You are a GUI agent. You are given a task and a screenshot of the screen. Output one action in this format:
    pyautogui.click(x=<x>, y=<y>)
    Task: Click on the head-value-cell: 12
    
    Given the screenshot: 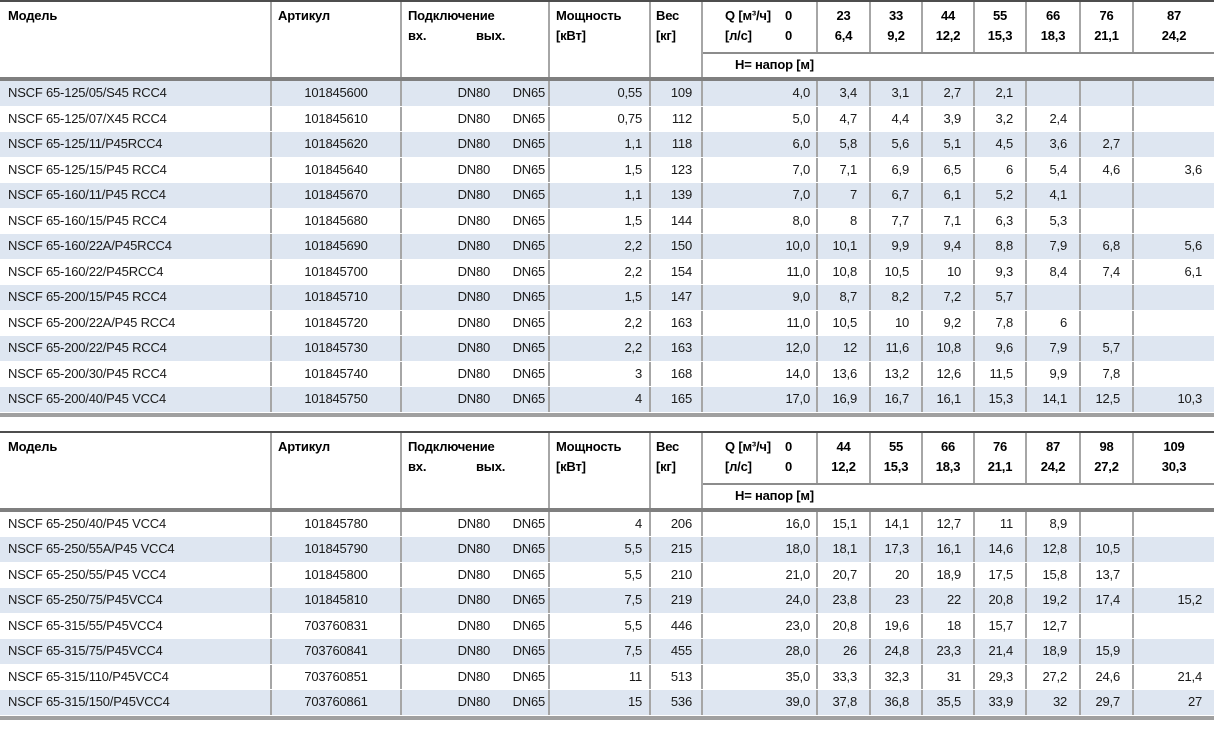 What is the action you would take?
    pyautogui.click(x=844, y=348)
    